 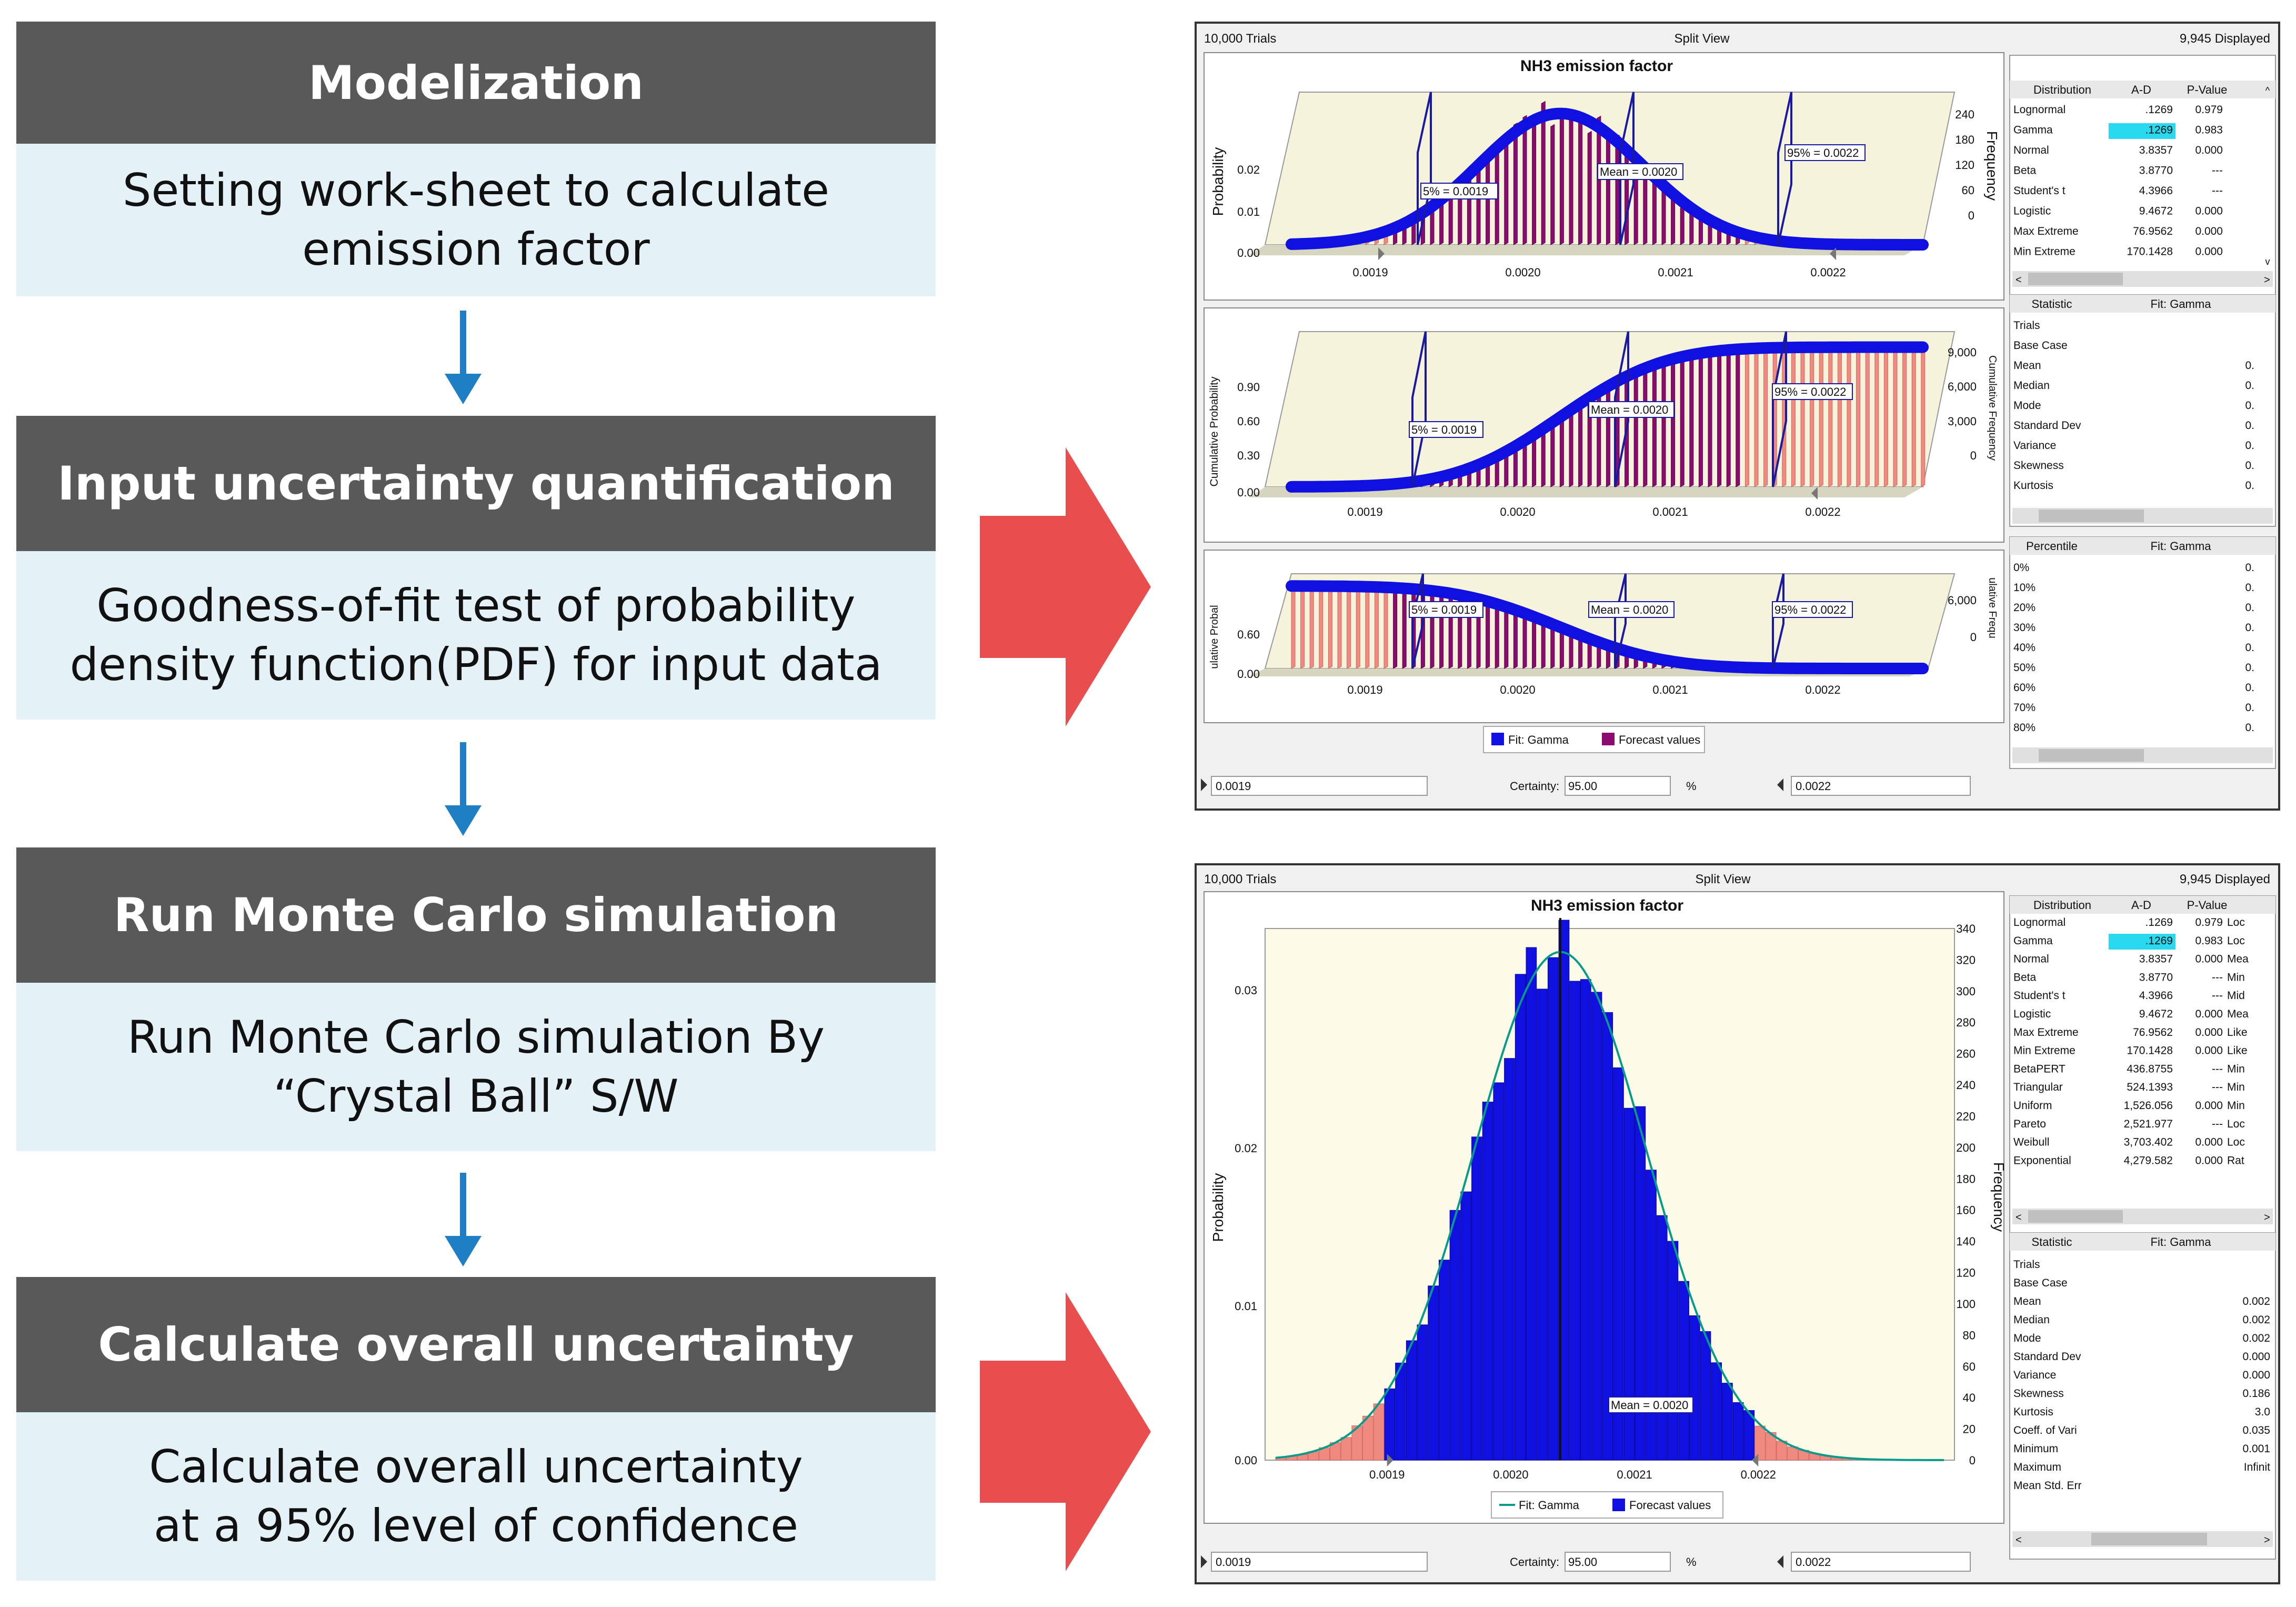 I want to click on table-cell: Variance, so click(x=2034, y=446).